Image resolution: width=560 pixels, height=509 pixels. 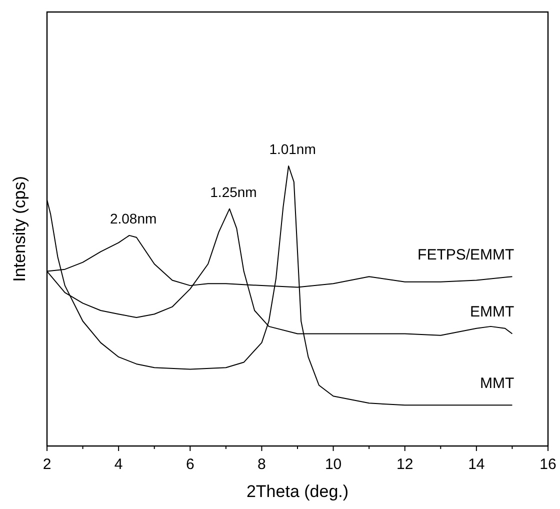 What do you see at coordinates (497, 383) in the screenshot?
I see `series-label: MMT` at bounding box center [497, 383].